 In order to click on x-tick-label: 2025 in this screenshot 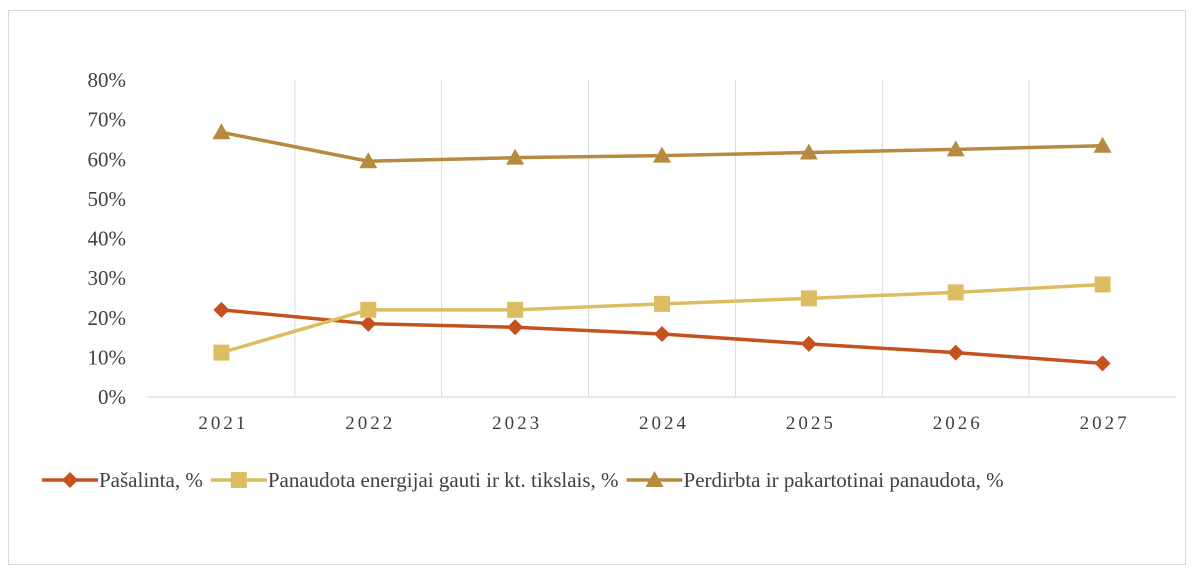, I will do `click(811, 423)`.